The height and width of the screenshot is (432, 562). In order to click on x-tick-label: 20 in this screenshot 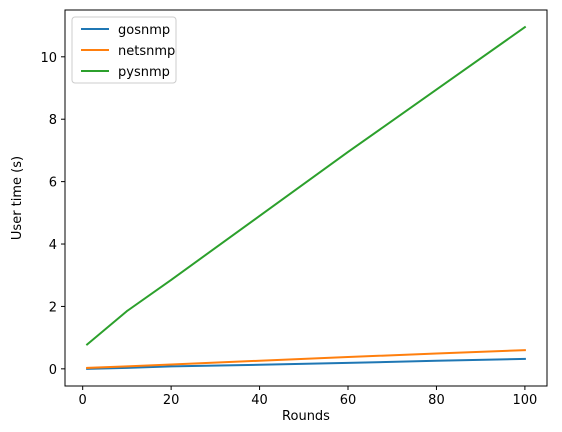, I will do `click(171, 400)`.